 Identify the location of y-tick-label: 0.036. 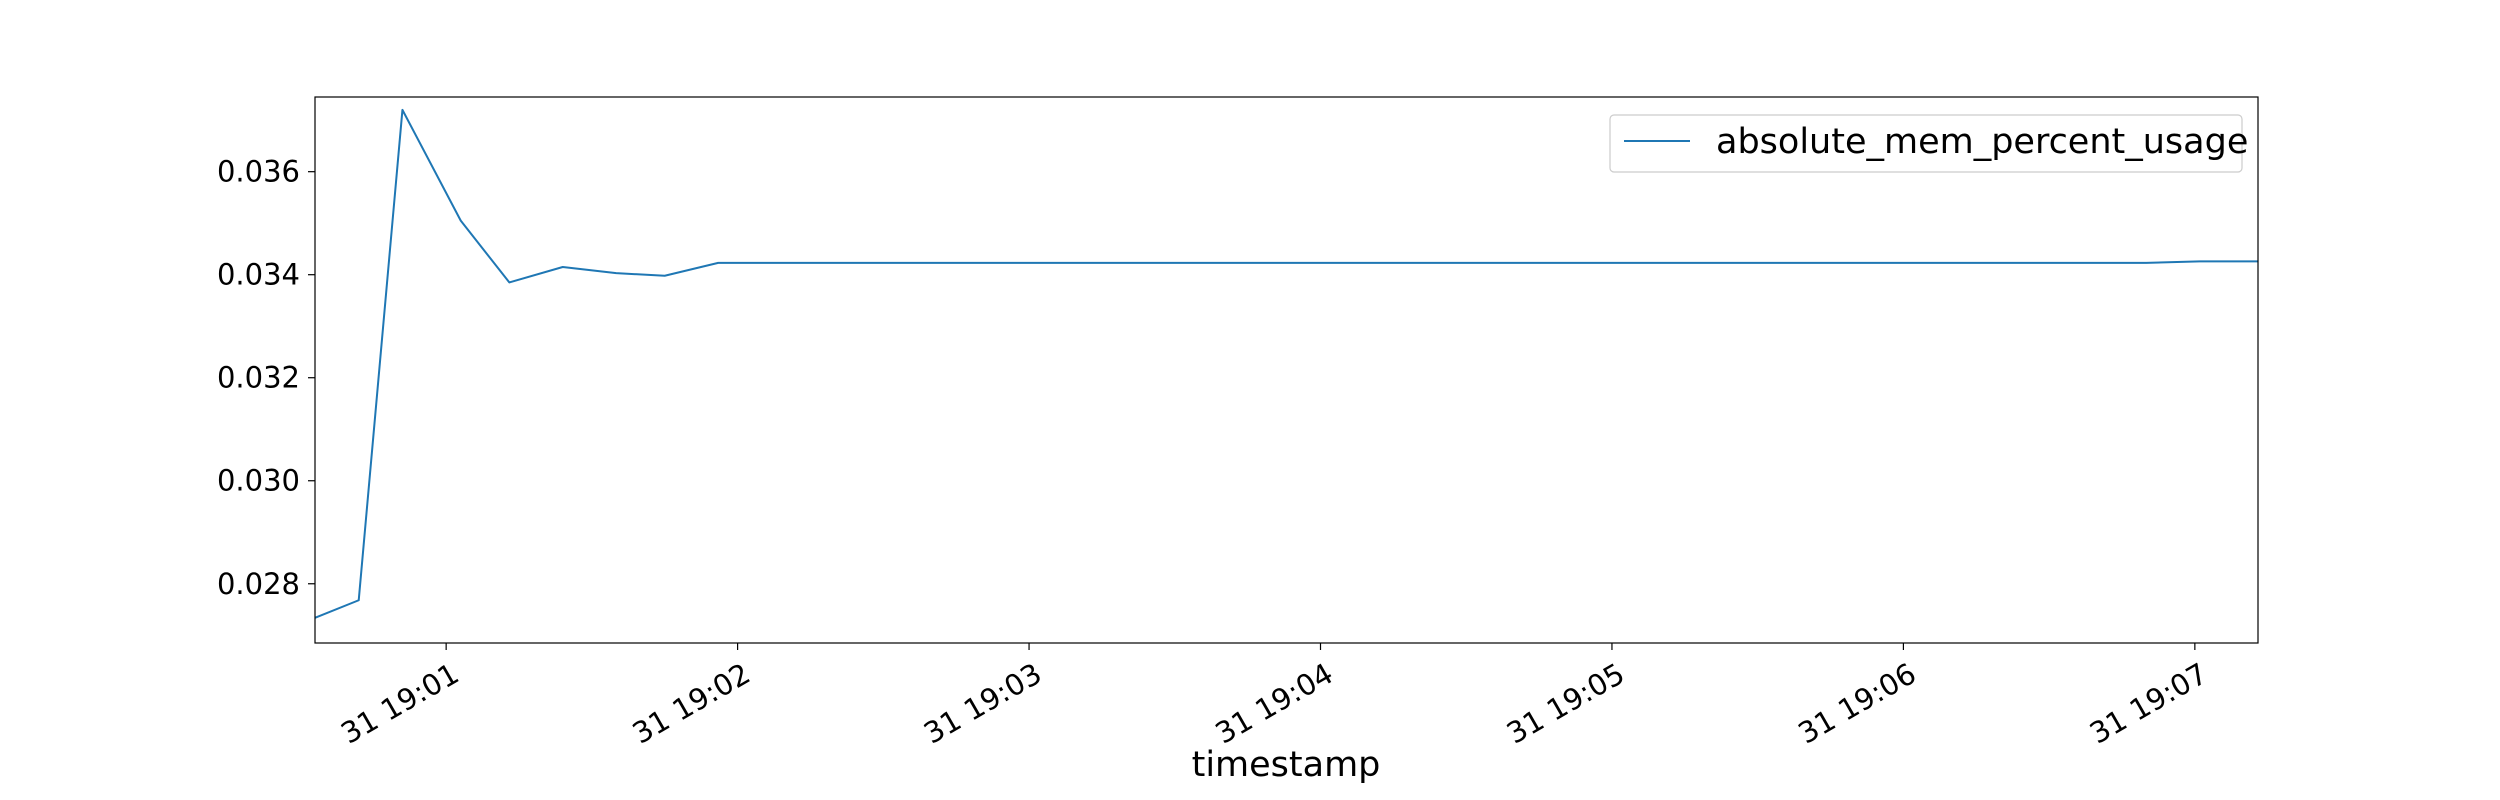
(258, 172).